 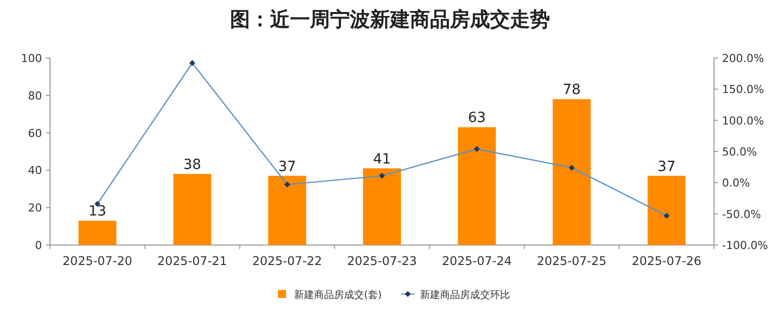 What do you see at coordinates (382, 159) in the screenshot?
I see `data-label: 41` at bounding box center [382, 159].